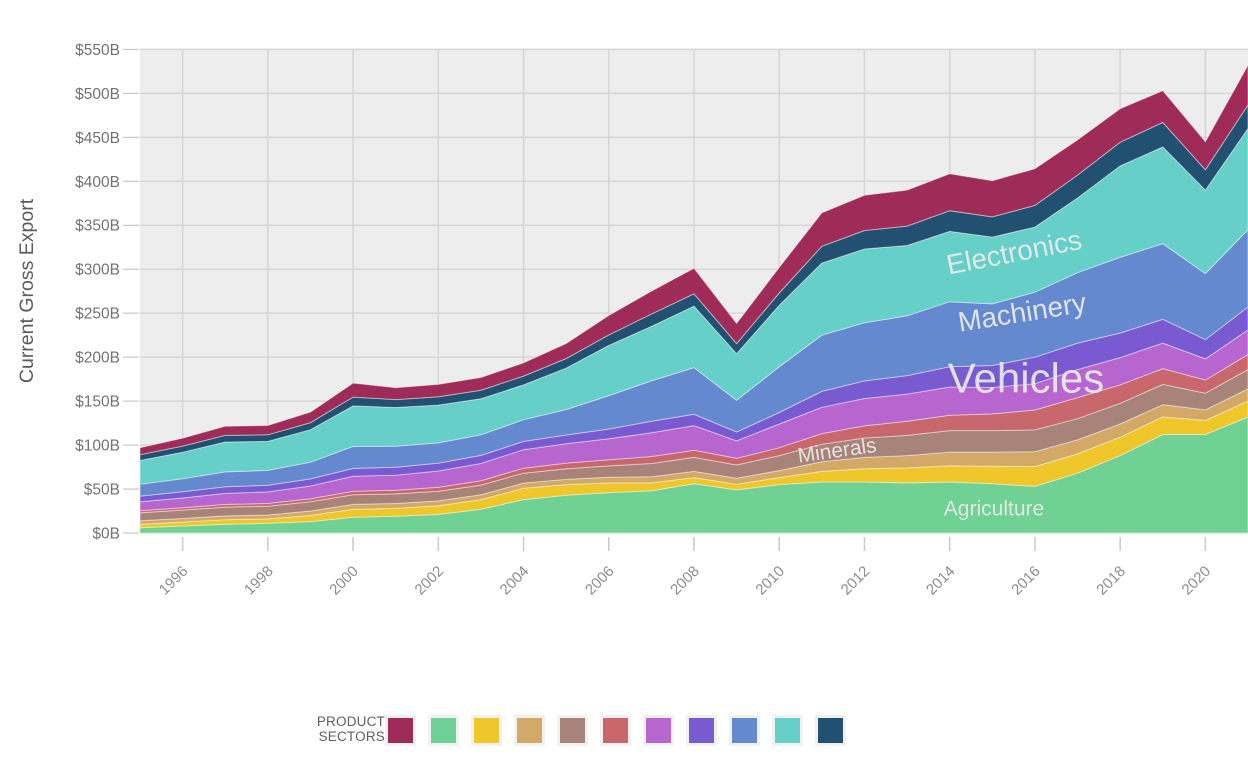 The height and width of the screenshot is (768, 1248). Describe the element at coordinates (701, 730) in the screenshot. I see `legend-swatch-purple` at that location.